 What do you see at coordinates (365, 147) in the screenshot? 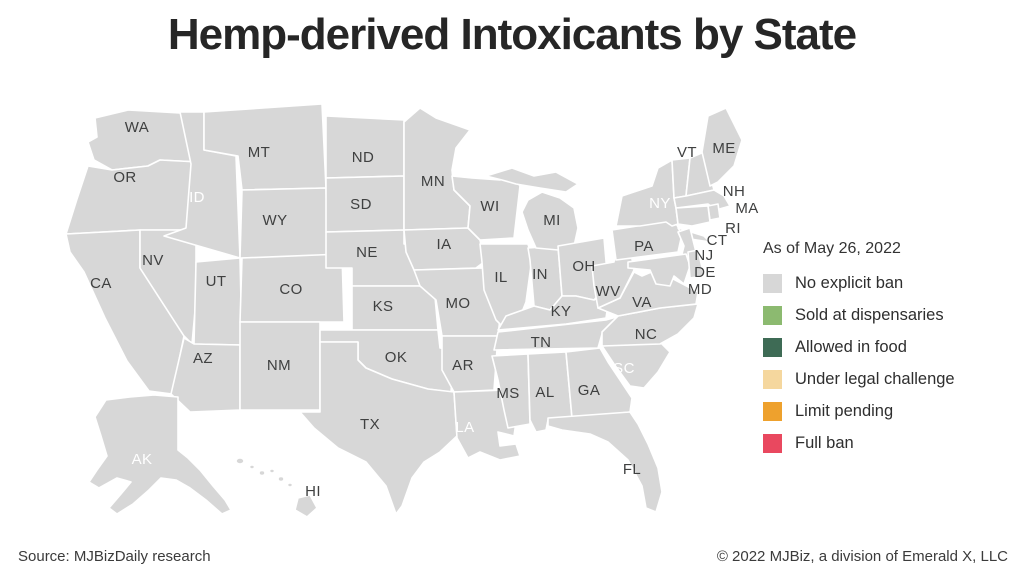
I see `state-nd` at bounding box center [365, 147].